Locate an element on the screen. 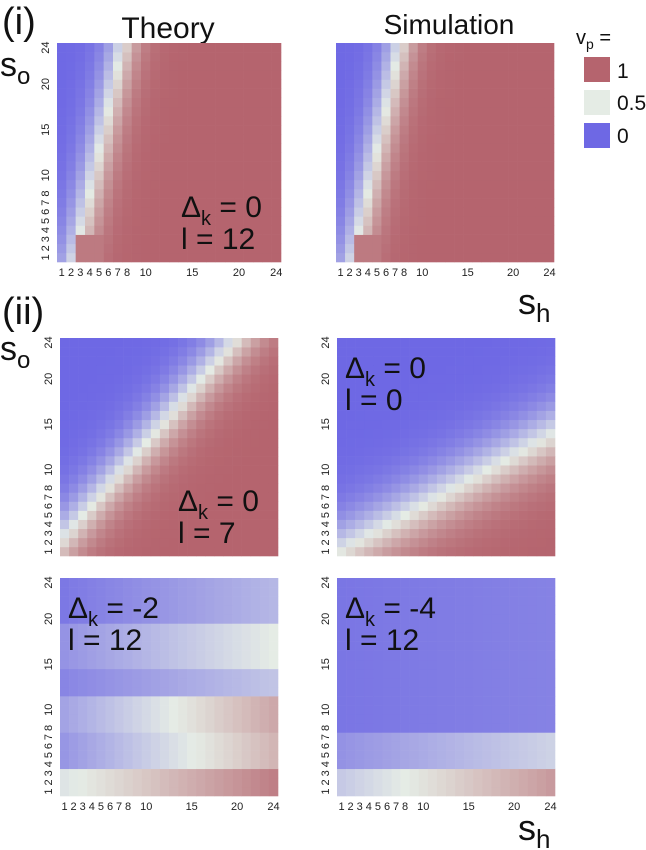 This screenshot has height=850, width=646. y-tick-label: 10 is located at coordinates (46, 175).